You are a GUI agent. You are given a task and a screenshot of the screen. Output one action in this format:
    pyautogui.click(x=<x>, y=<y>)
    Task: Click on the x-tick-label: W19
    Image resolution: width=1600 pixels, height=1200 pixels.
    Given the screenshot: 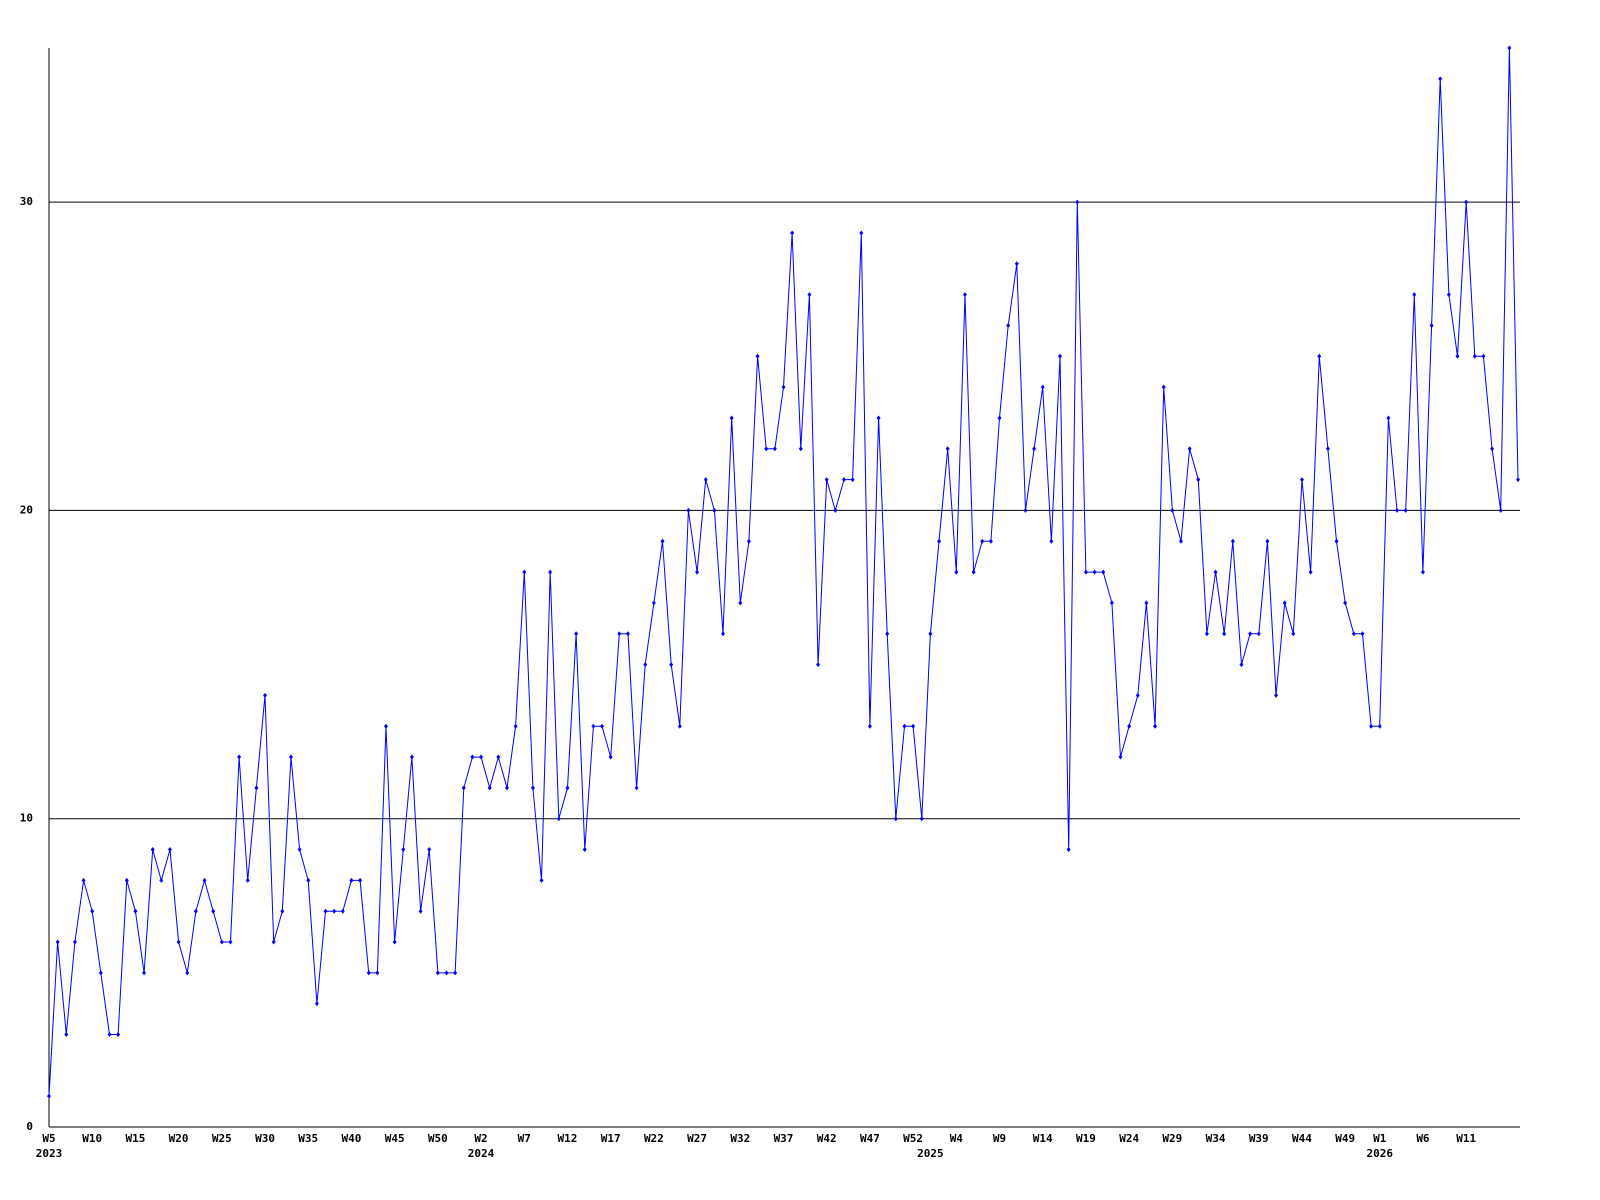 What is the action you would take?
    pyautogui.click(x=1086, y=1138)
    